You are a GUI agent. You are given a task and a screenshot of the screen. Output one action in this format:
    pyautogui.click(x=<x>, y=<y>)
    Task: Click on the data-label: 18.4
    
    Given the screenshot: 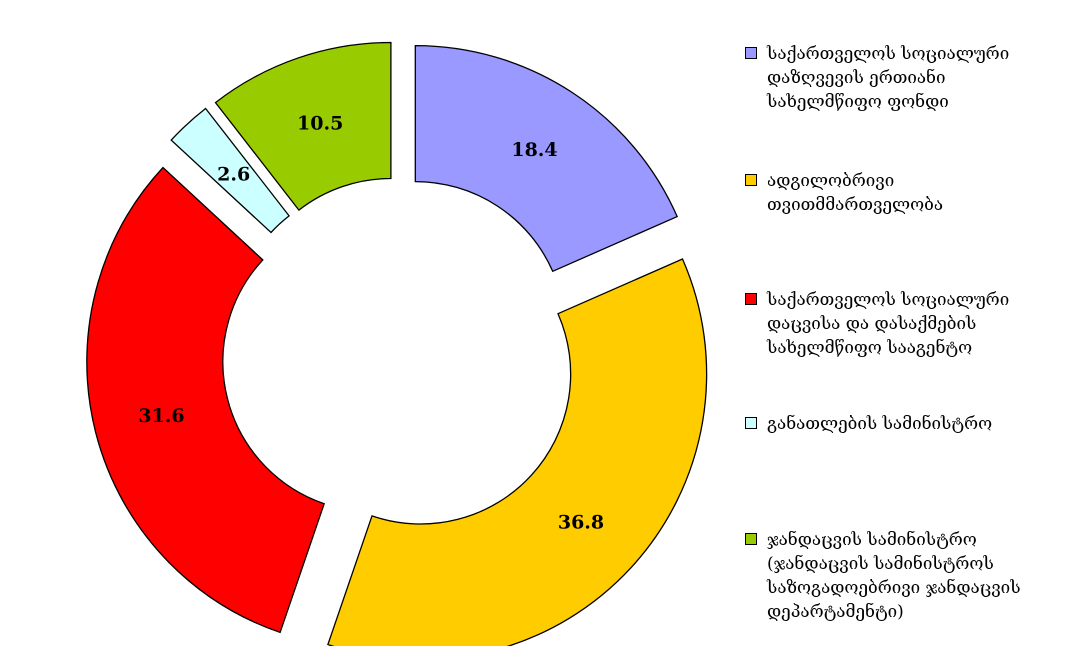 What is the action you would take?
    pyautogui.click(x=534, y=150)
    